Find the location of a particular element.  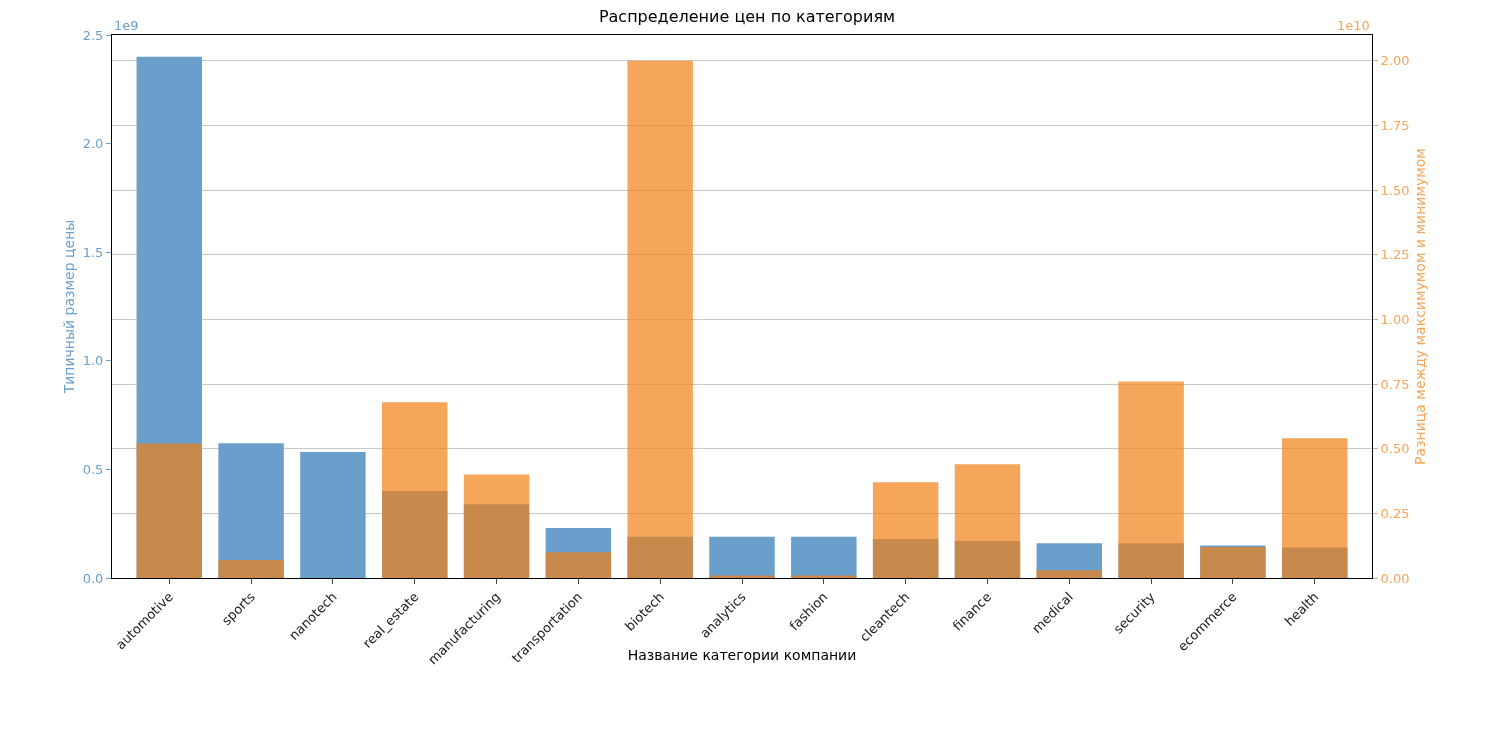

y-tick-label: 0.0 is located at coordinates (93, 578).